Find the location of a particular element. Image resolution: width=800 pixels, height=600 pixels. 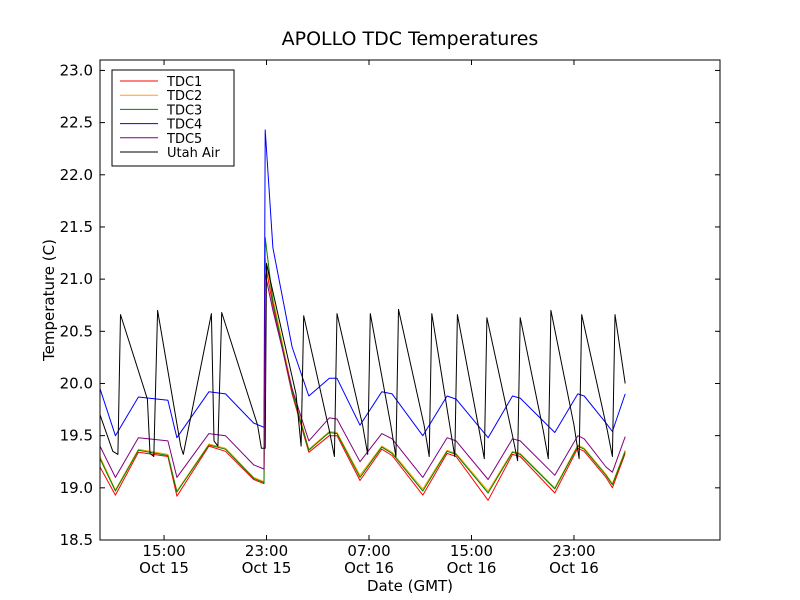

legend-entry: TDC1 is located at coordinates (184, 82).